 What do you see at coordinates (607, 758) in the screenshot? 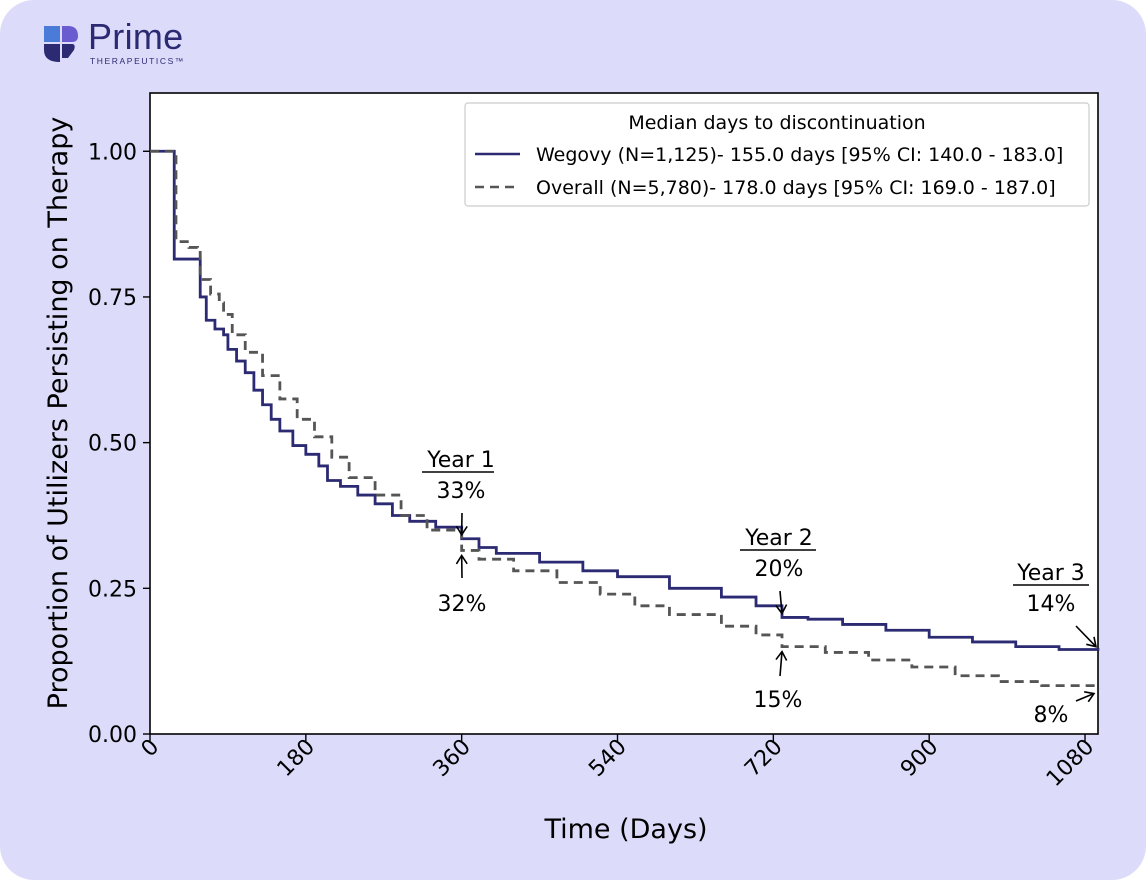
I see `x-tick-label: 540` at bounding box center [607, 758].